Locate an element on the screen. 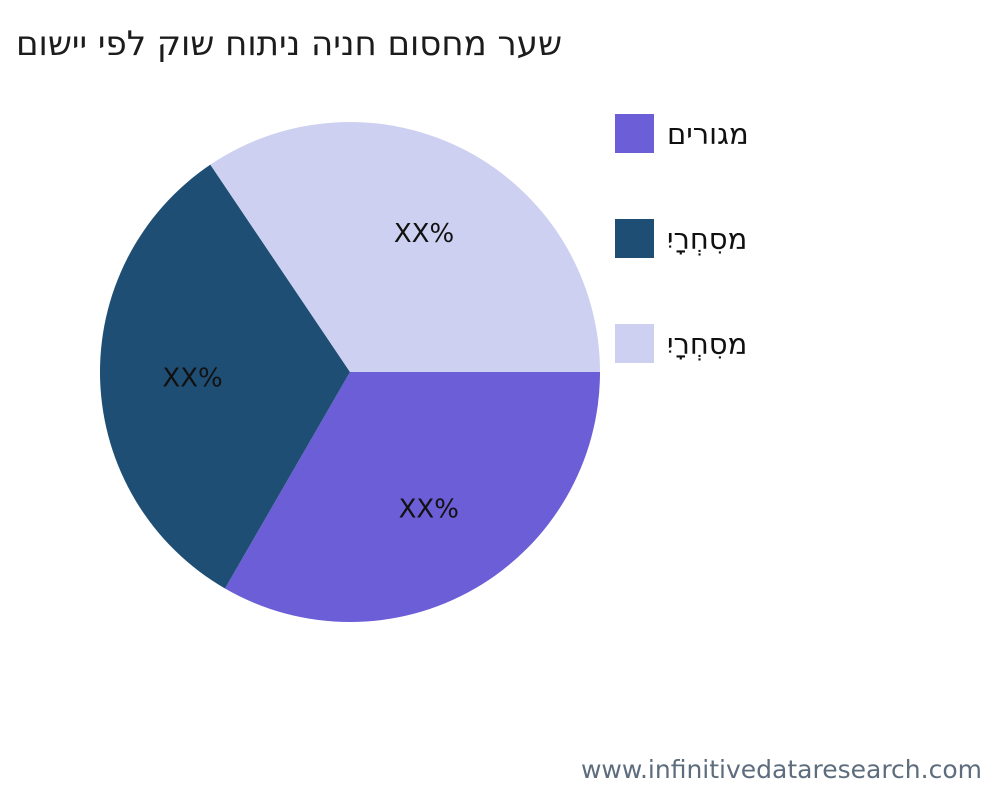  legend-swatch-residential is located at coordinates (634, 133).